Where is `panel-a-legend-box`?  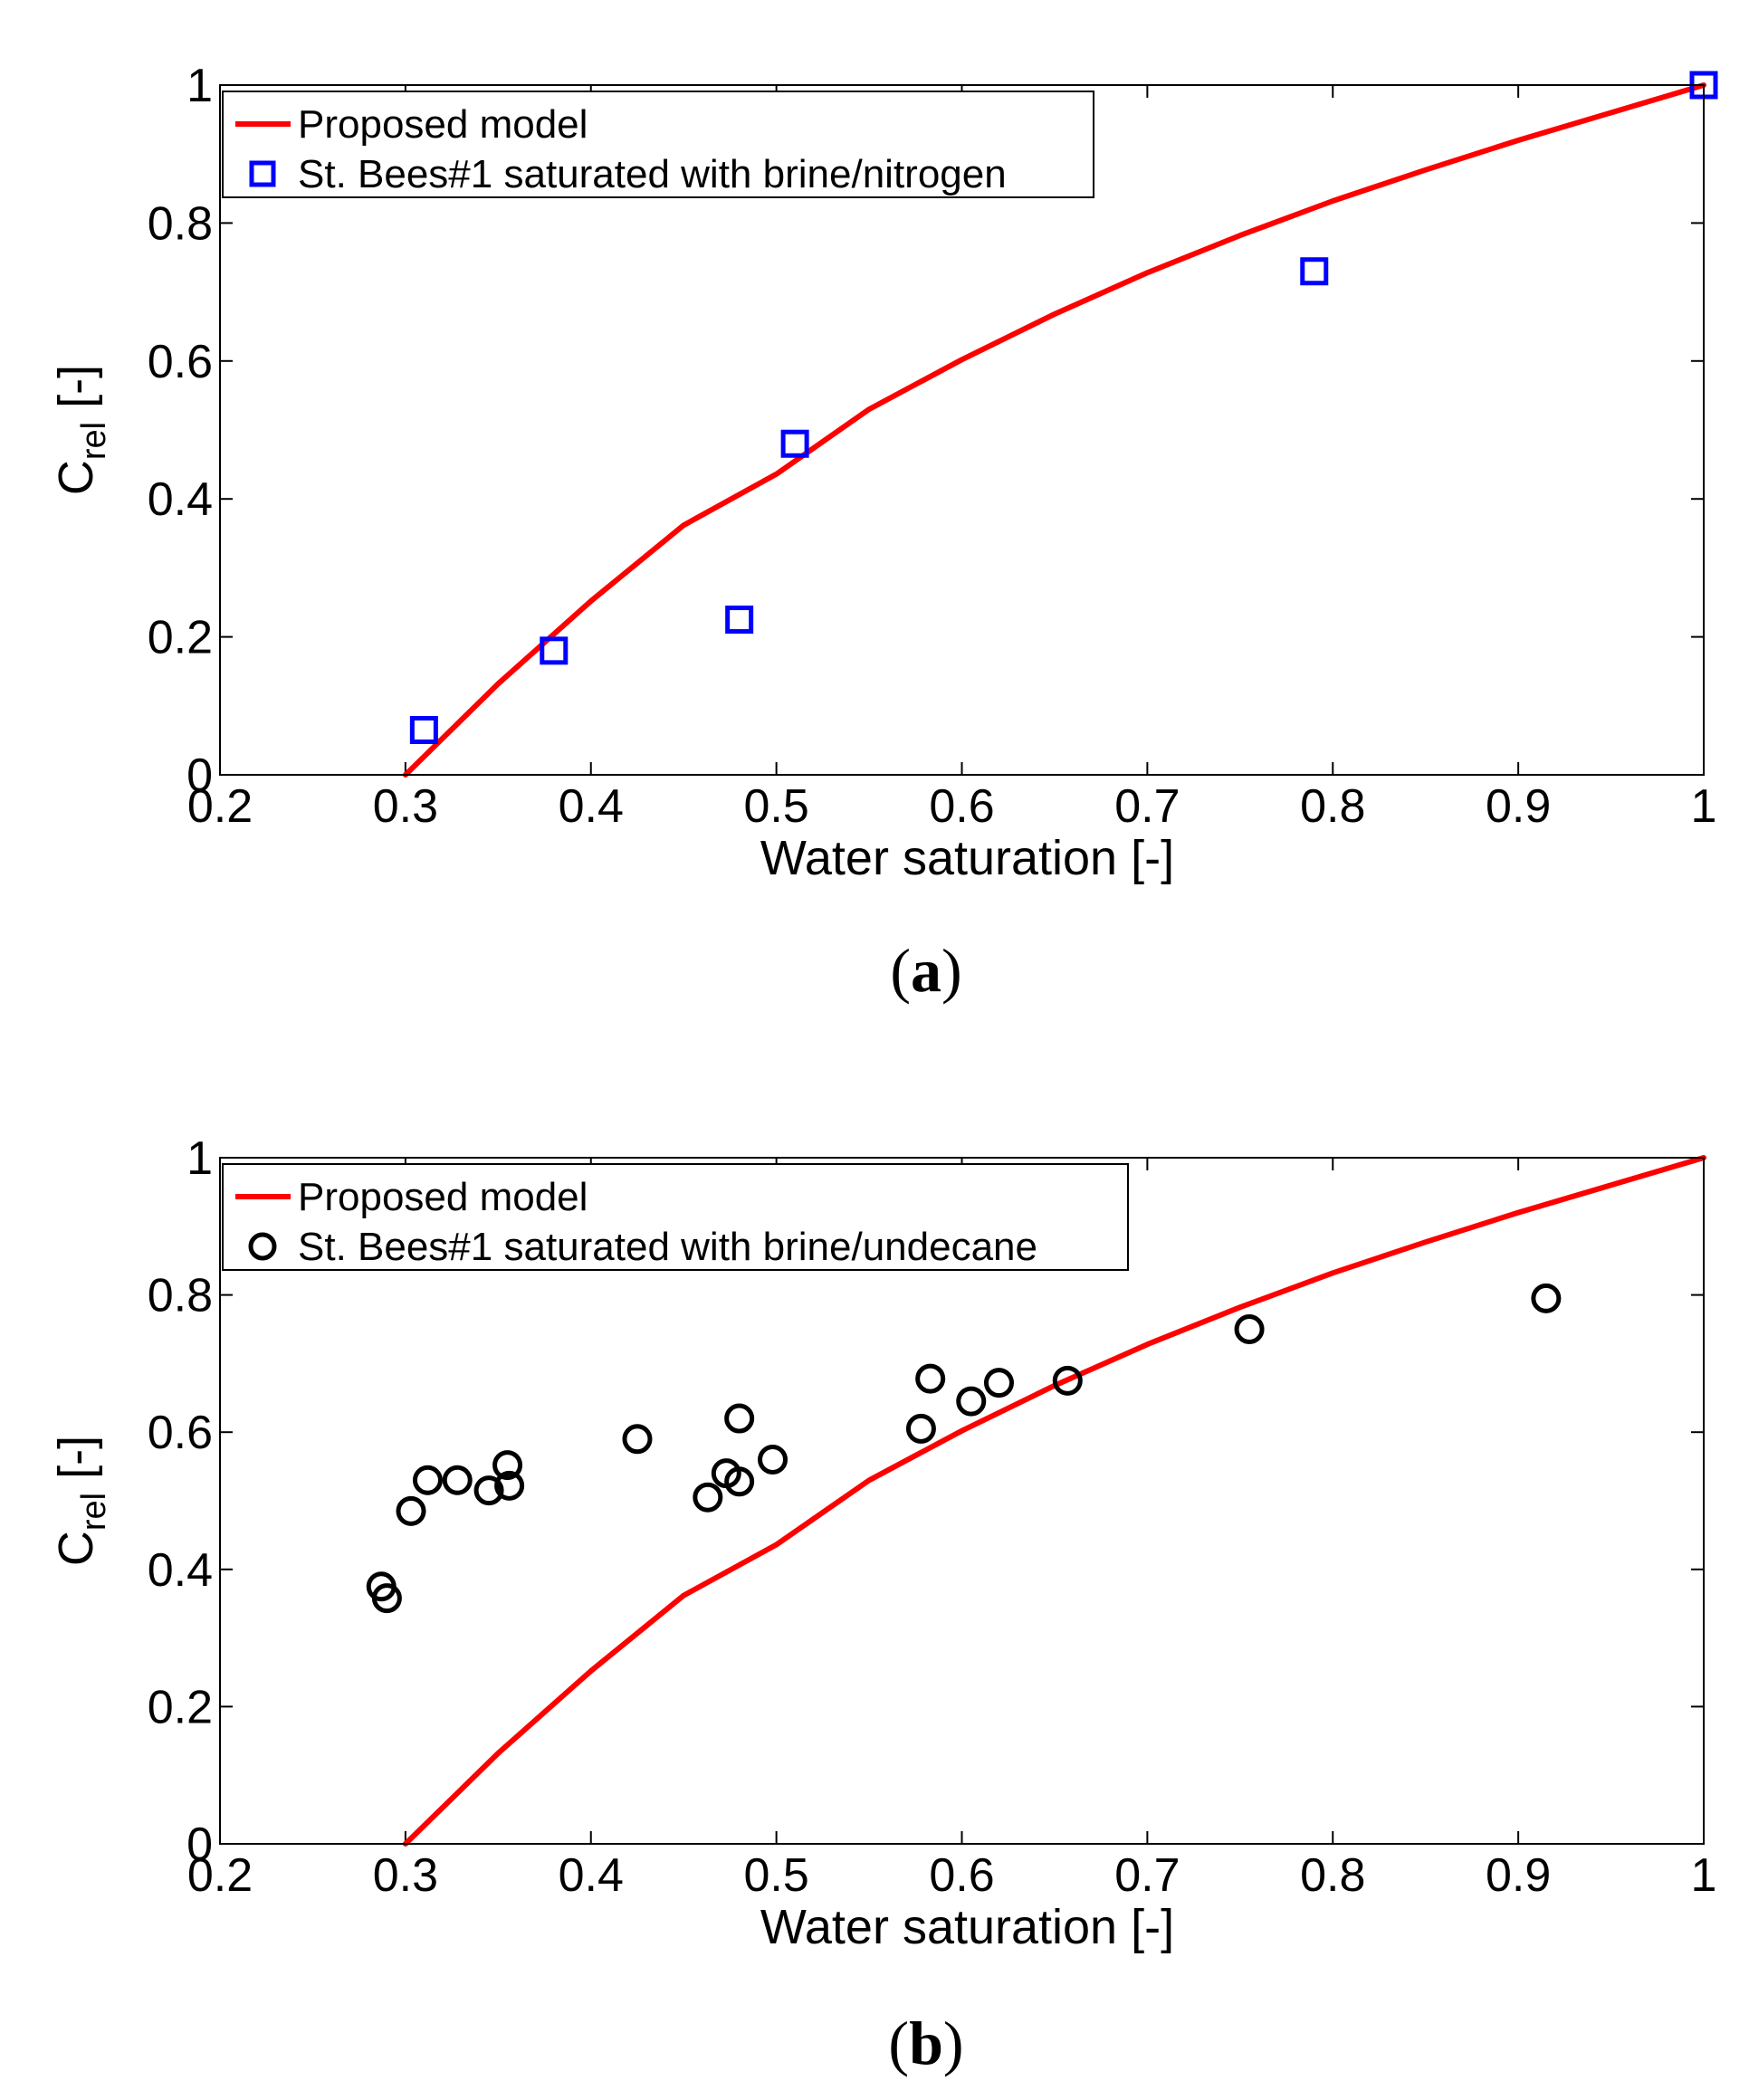 panel-a-legend-box is located at coordinates (658, 144).